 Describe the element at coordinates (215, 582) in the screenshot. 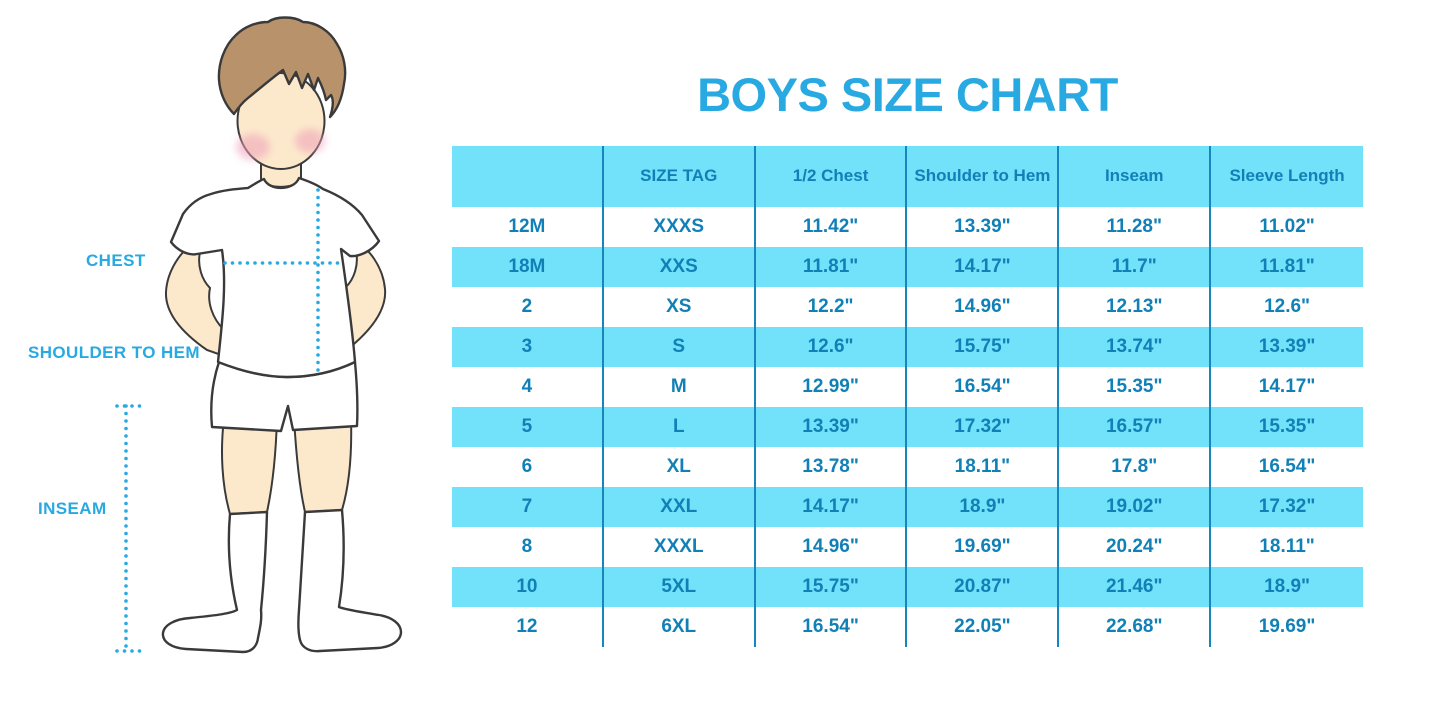

I see `left-sock-shape` at that location.